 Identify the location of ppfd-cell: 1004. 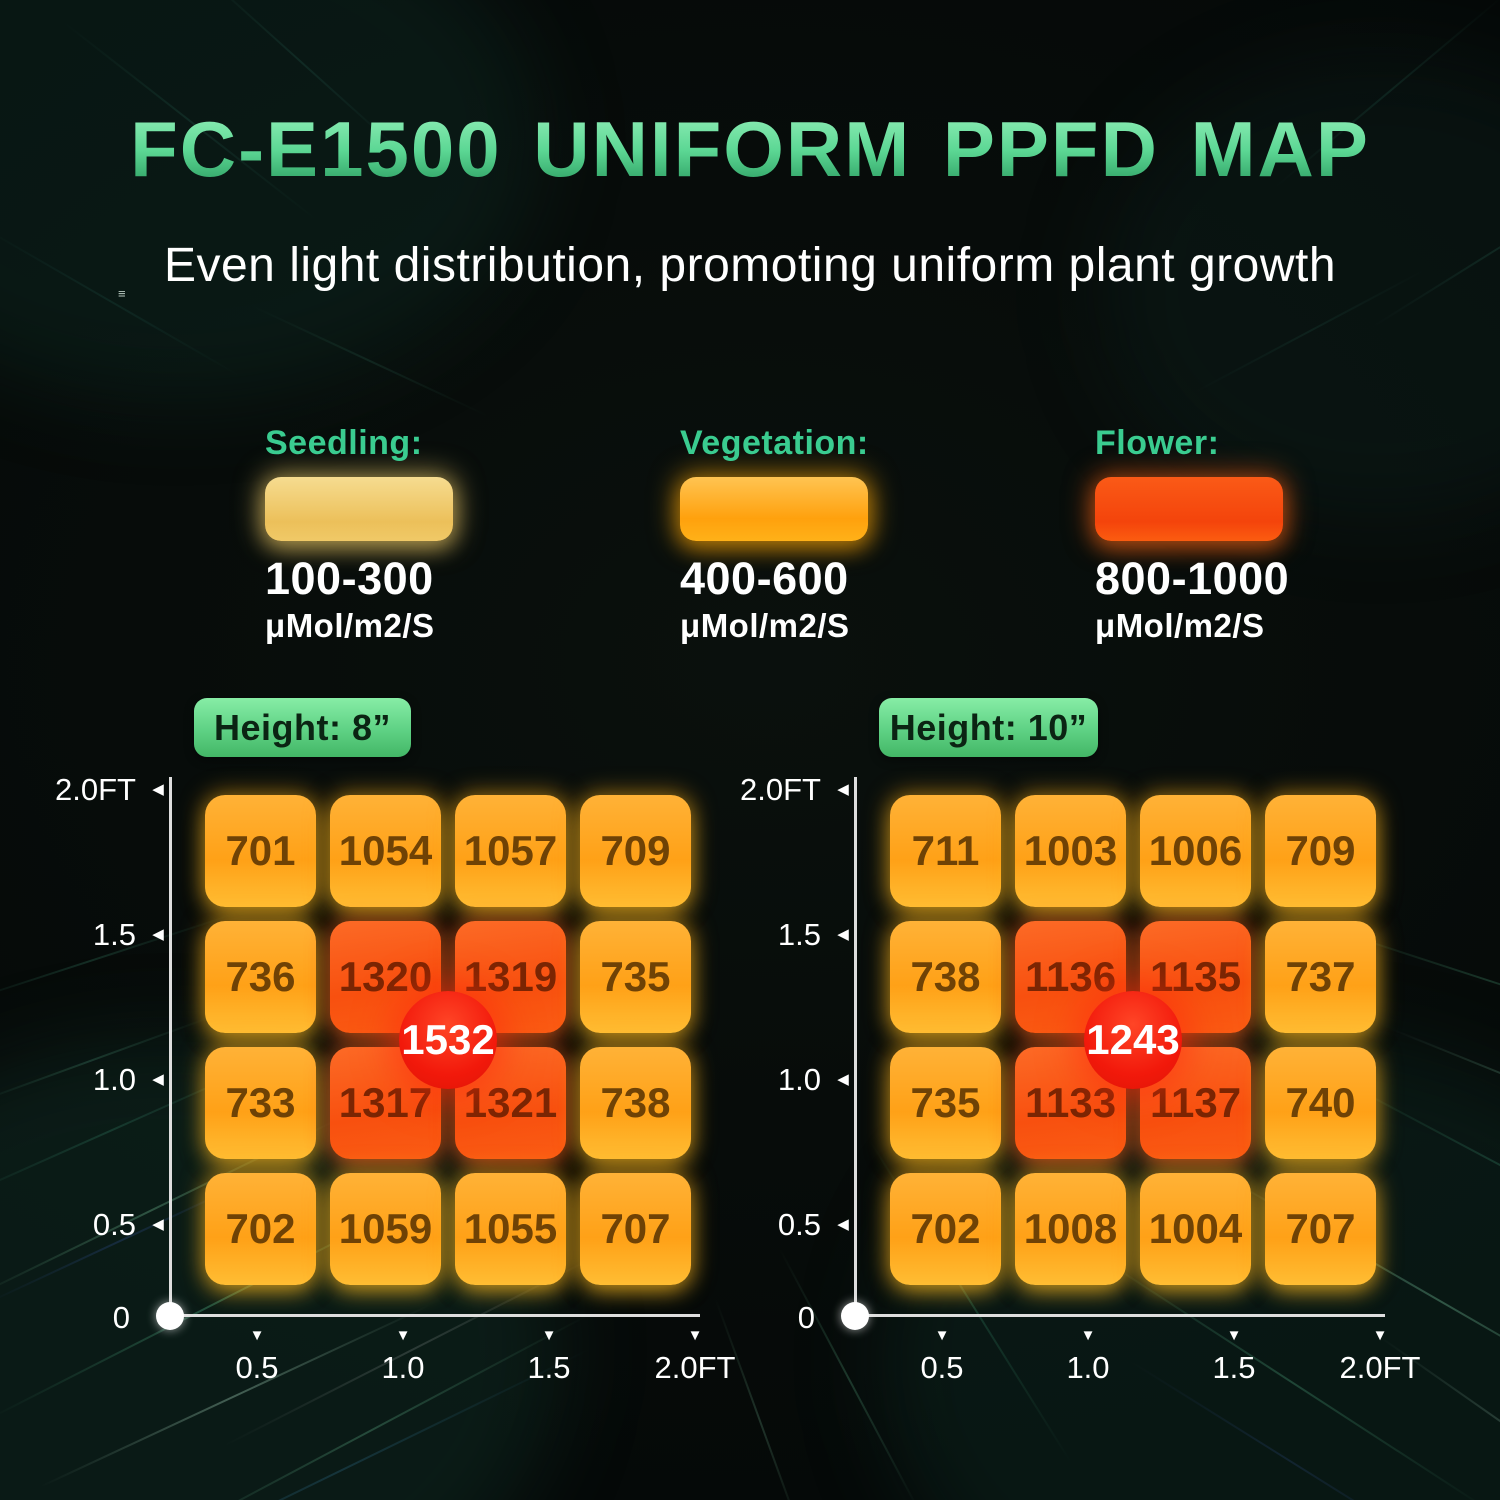
(1195, 1229).